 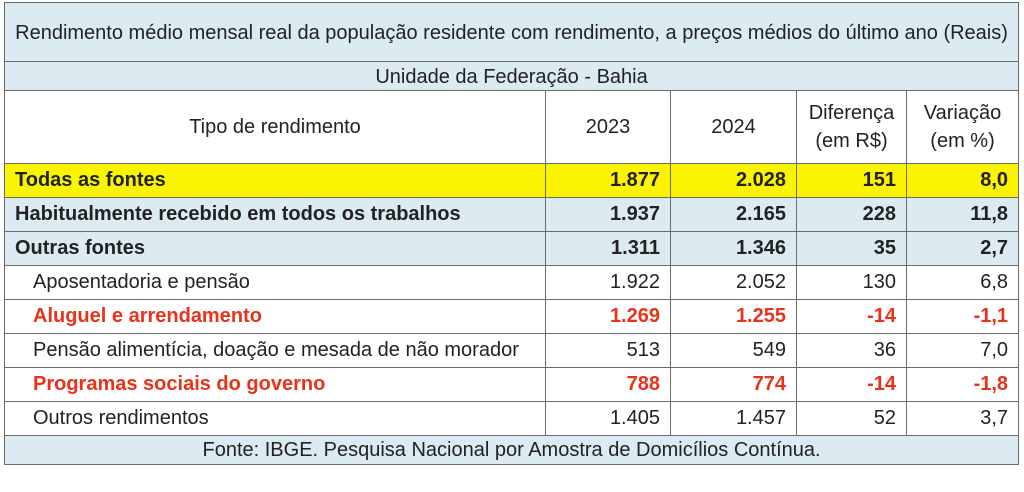 What do you see at coordinates (962, 384) in the screenshot?
I see `cell-variacao: -1,8` at bounding box center [962, 384].